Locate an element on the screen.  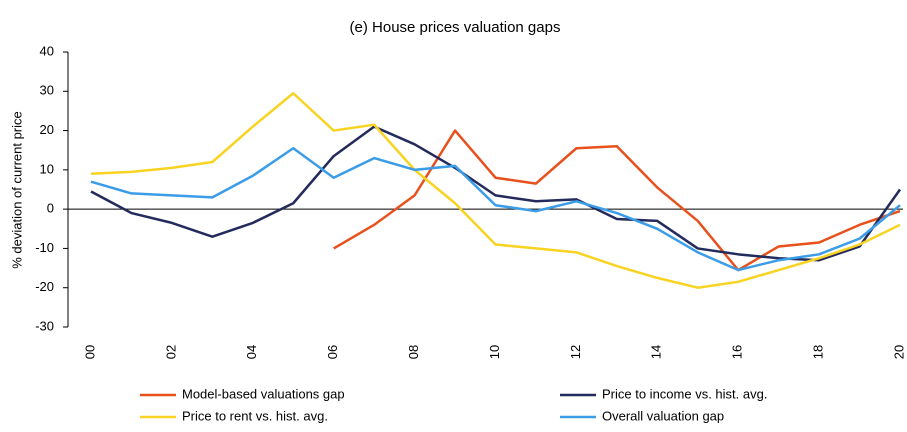
x-tick-label: 06 is located at coordinates (332, 352).